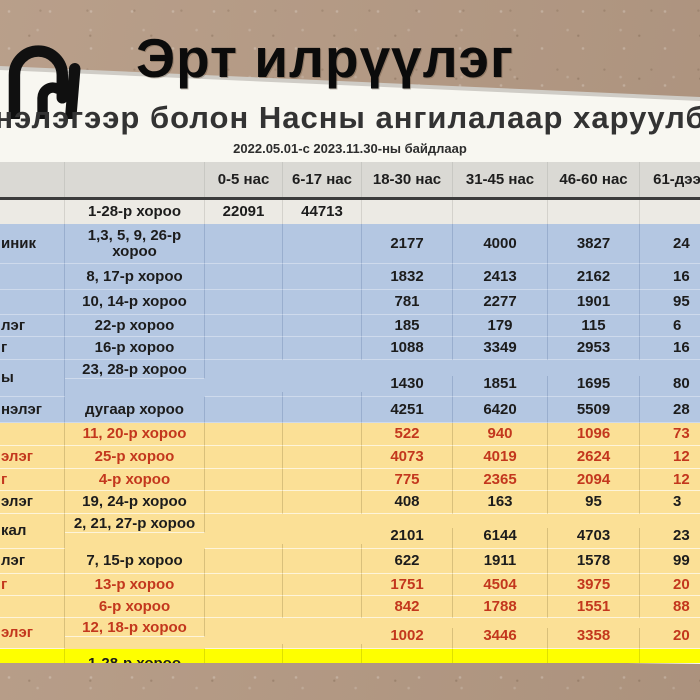  What do you see at coordinates (594, 638) in the screenshot?
I see `value-cell: 3358` at bounding box center [594, 638].